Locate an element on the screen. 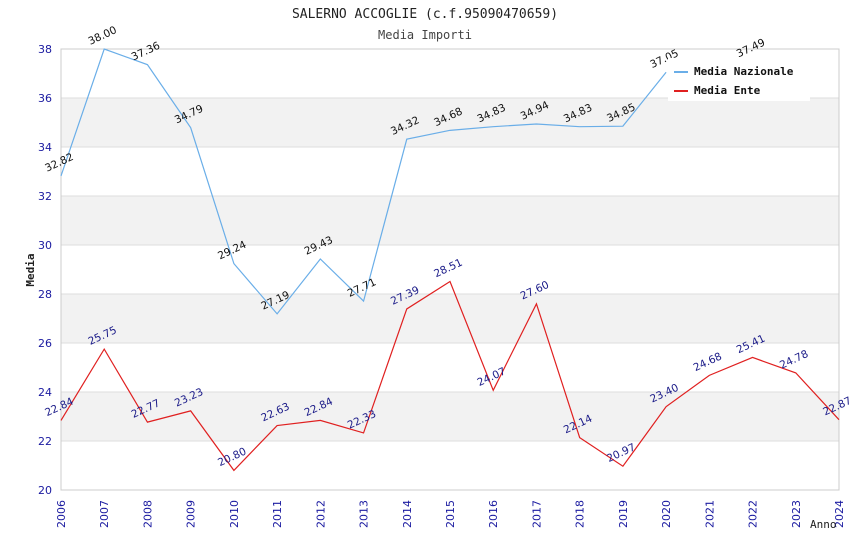 The height and width of the screenshot is (550, 850). x-tick-label: 2016 is located at coordinates (493, 514).